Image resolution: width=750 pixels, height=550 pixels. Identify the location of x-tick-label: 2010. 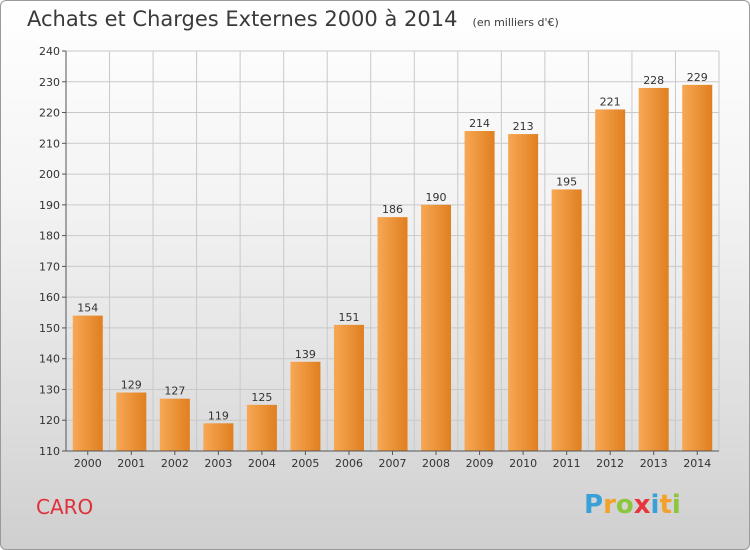
(523, 463).